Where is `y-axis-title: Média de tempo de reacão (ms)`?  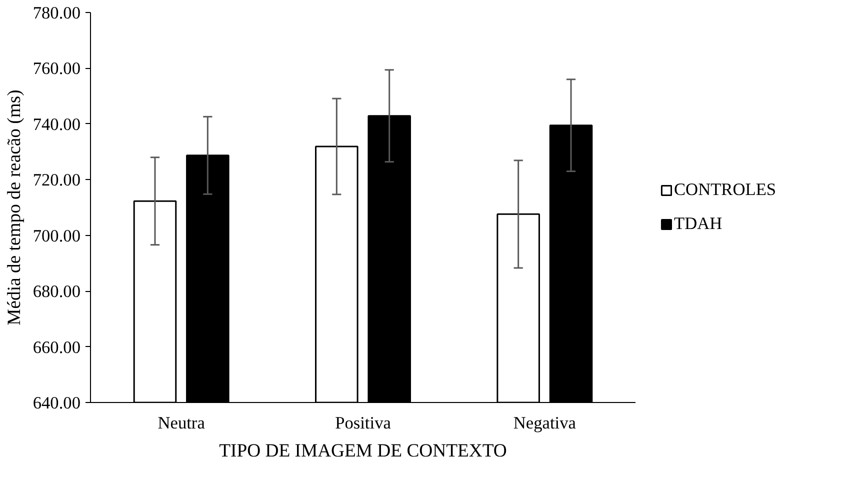
y-axis-title: Média de tempo de reacão (ms) is located at coordinates (14, 208).